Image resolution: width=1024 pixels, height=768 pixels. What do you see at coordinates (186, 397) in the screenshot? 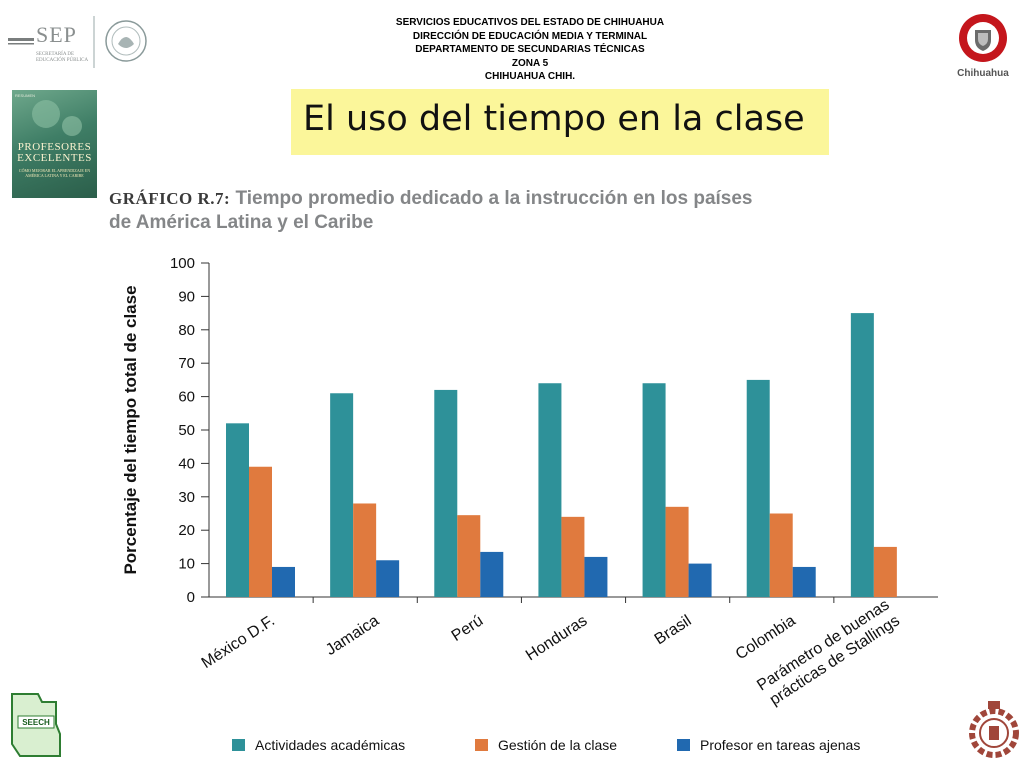
I see `y-tick-label: 60` at bounding box center [186, 397].